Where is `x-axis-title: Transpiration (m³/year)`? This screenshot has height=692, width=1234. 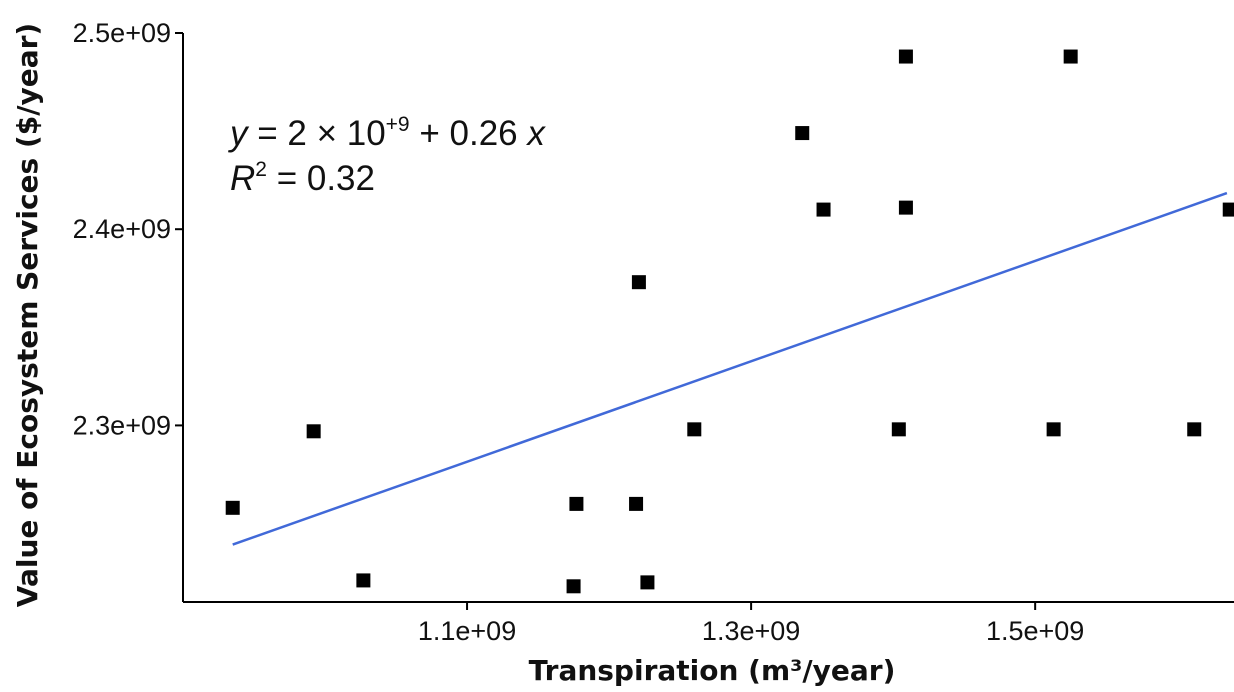 x-axis-title: Transpiration (m³/year) is located at coordinates (712, 670).